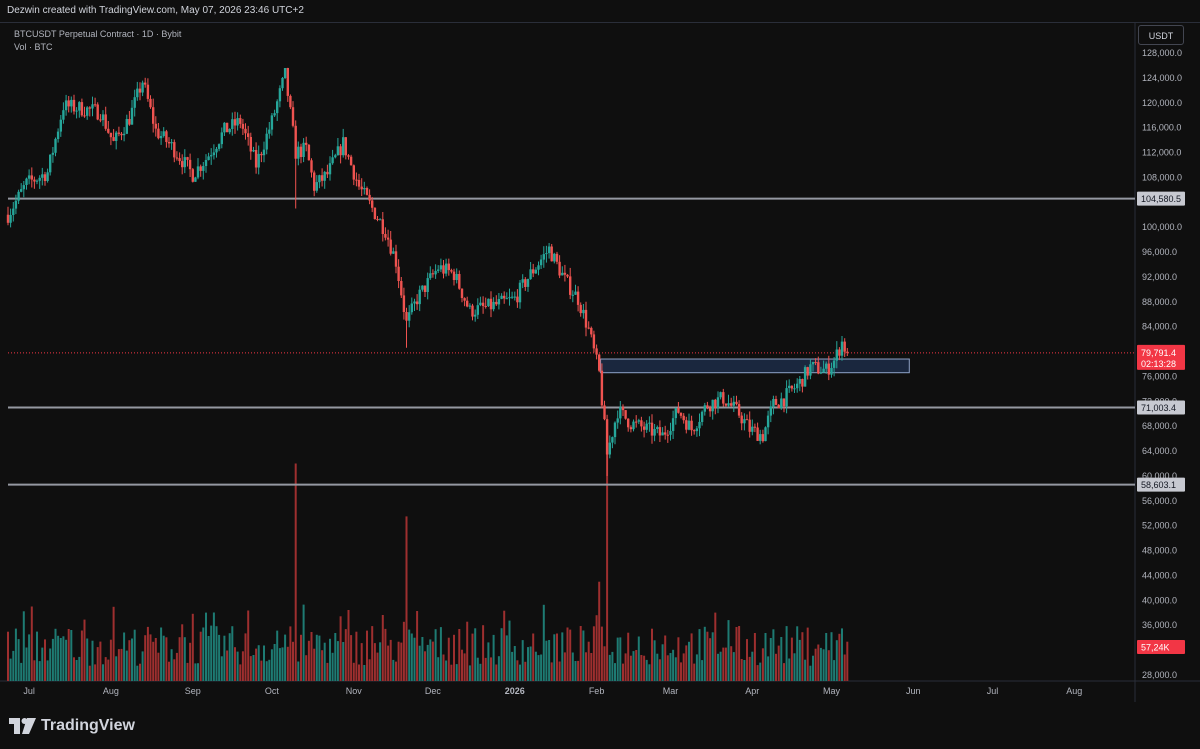 The width and height of the screenshot is (1200, 749). I want to click on currency-button: USDT, so click(1161, 35).